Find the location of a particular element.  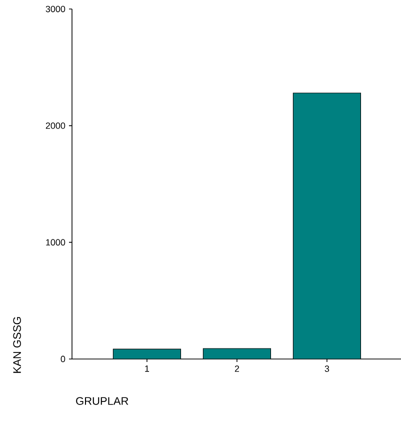

y-axis-title: KAN GSSG is located at coordinates (17, 345).